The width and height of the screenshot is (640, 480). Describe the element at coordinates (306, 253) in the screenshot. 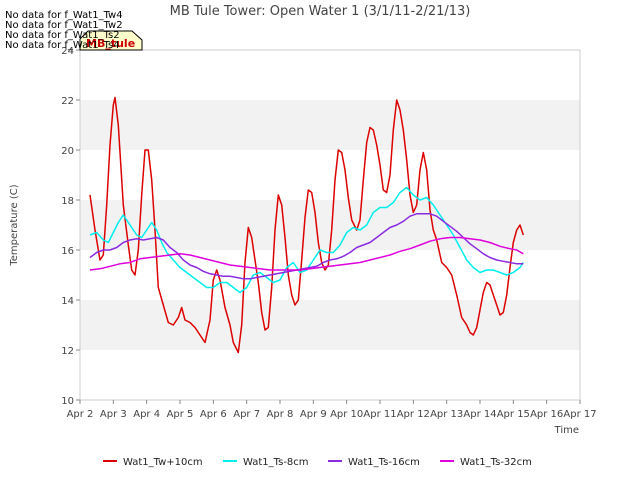

I see `series-line-wat1-ts-32cm` at that location.